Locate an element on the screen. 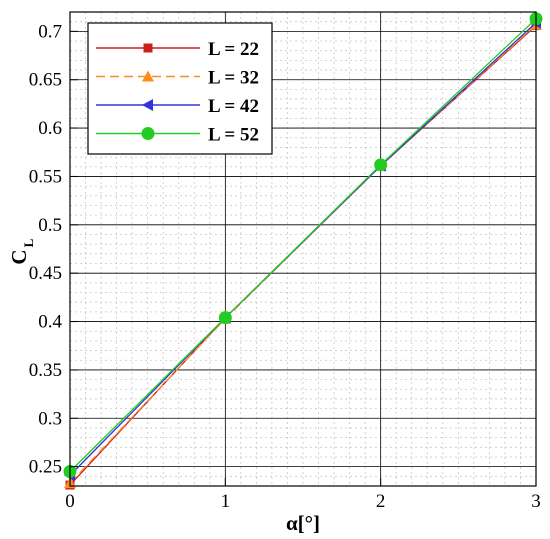 This screenshot has width=550, height=539. legend: L = 22 L = 32 L = 42 L = 52 is located at coordinates (180, 88).